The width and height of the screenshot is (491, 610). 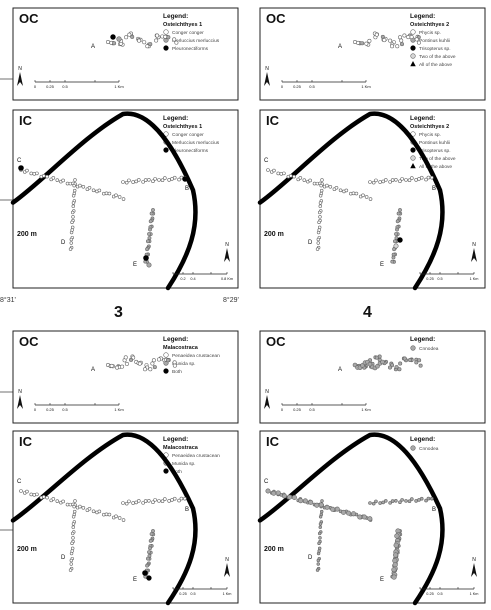 I want to click on legend-subtitle: Malacostraca, so click(x=181, y=348).